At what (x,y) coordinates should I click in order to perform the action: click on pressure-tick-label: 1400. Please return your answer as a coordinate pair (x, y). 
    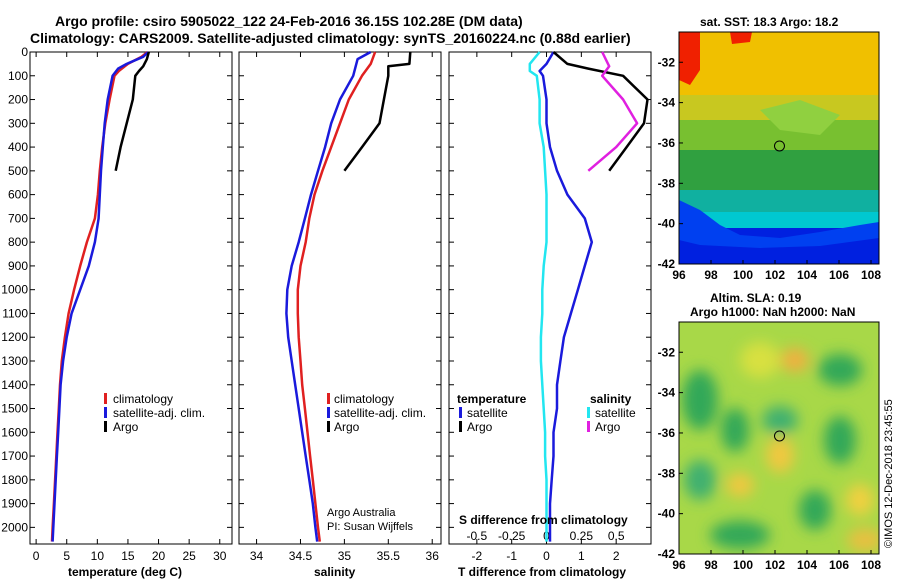
    Looking at the image, I should click on (14, 385).